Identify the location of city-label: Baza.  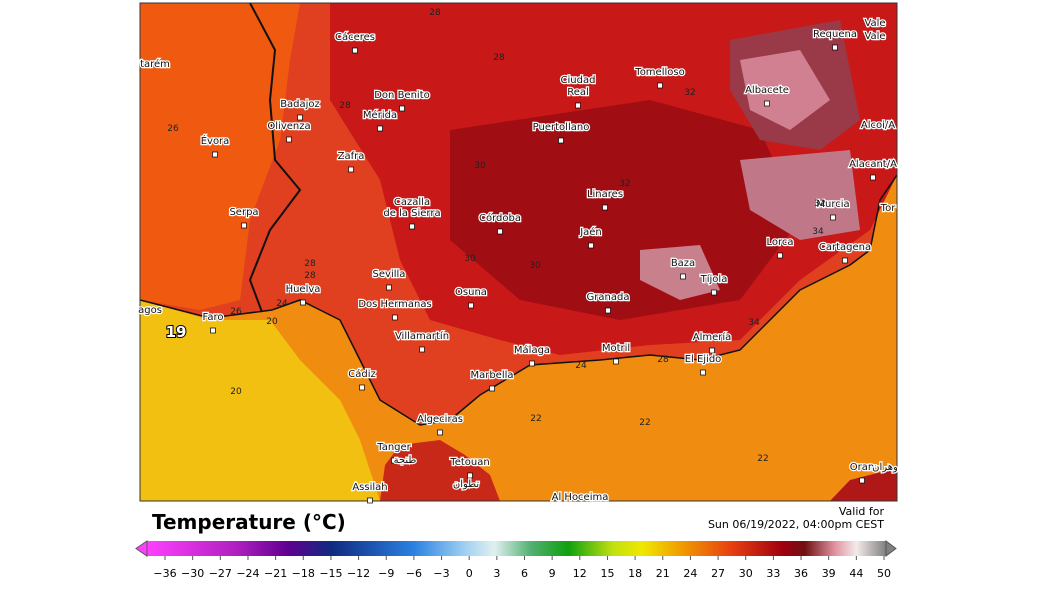
(683, 263).